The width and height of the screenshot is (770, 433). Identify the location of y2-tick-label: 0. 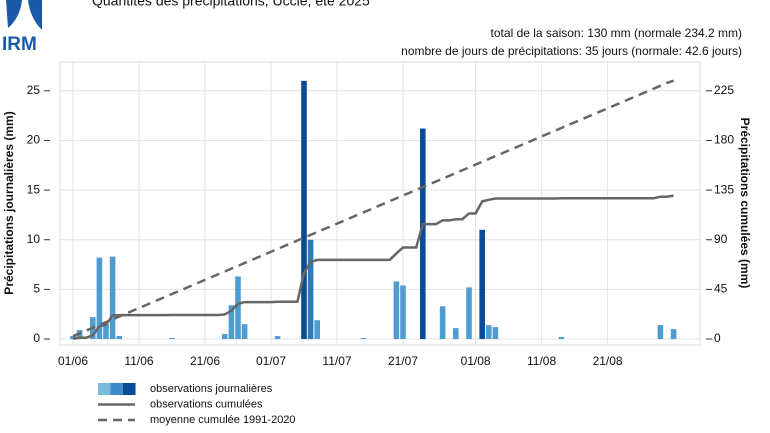
(717, 338).